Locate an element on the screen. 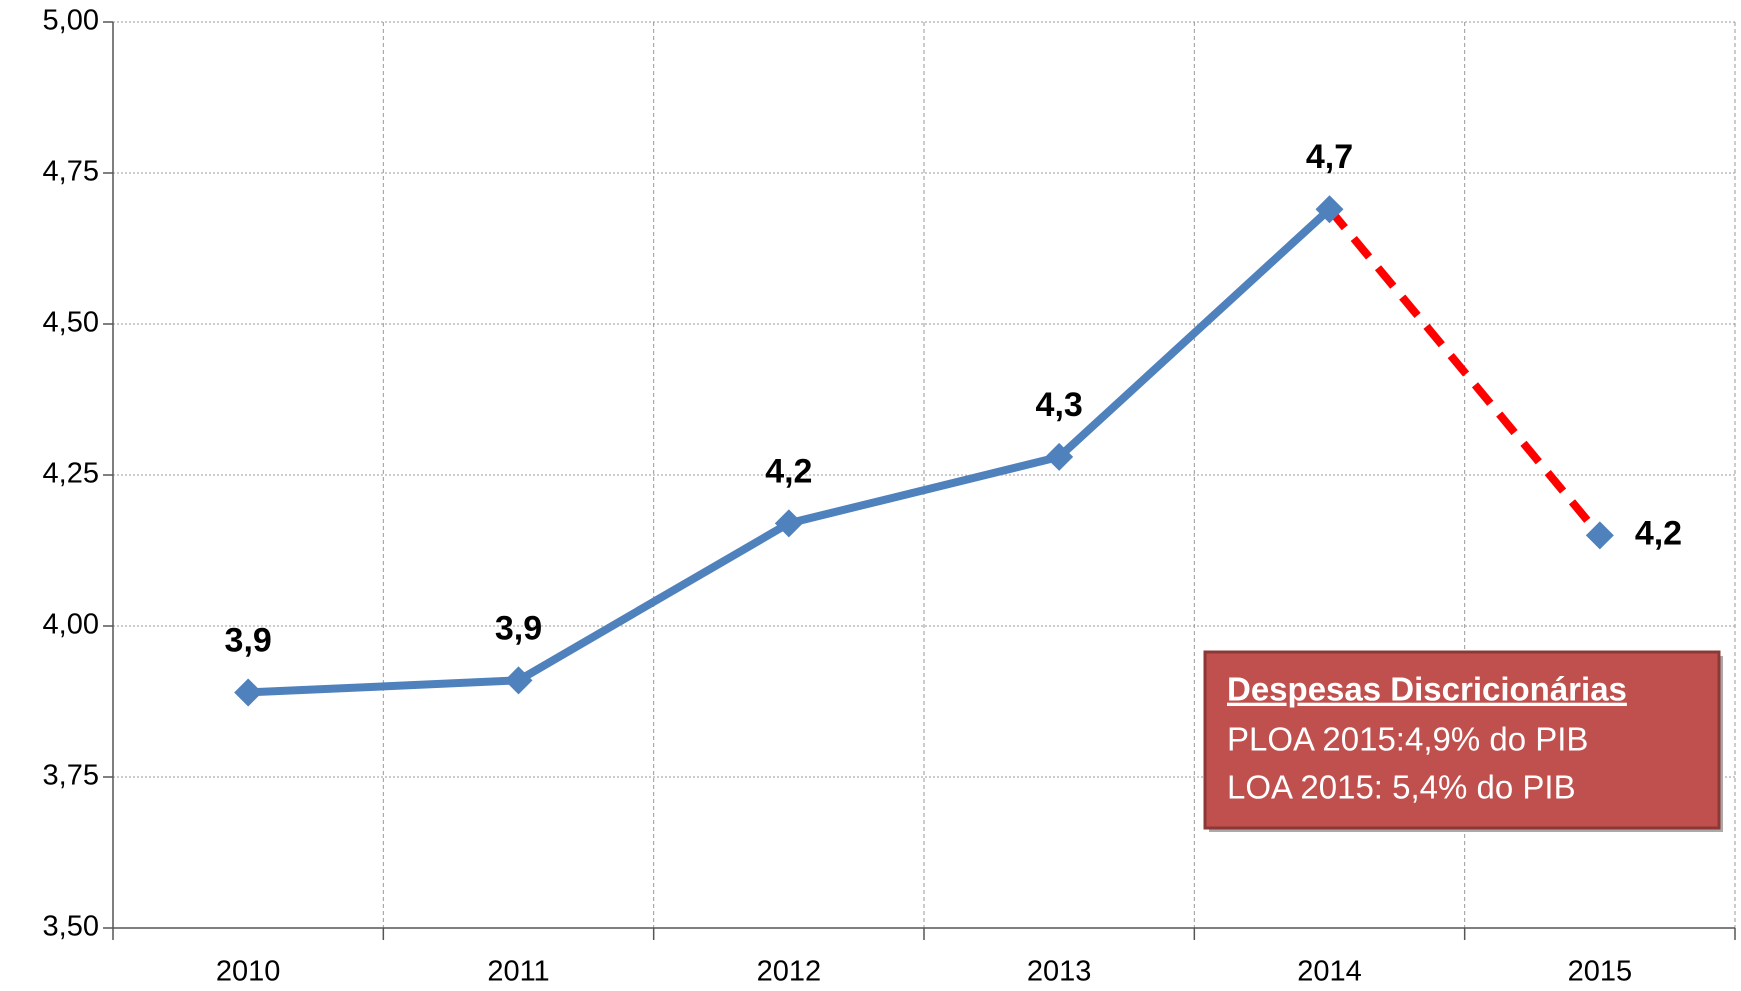 The image size is (1741, 991). y-tick-label: 3,50 is located at coordinates (71, 927).